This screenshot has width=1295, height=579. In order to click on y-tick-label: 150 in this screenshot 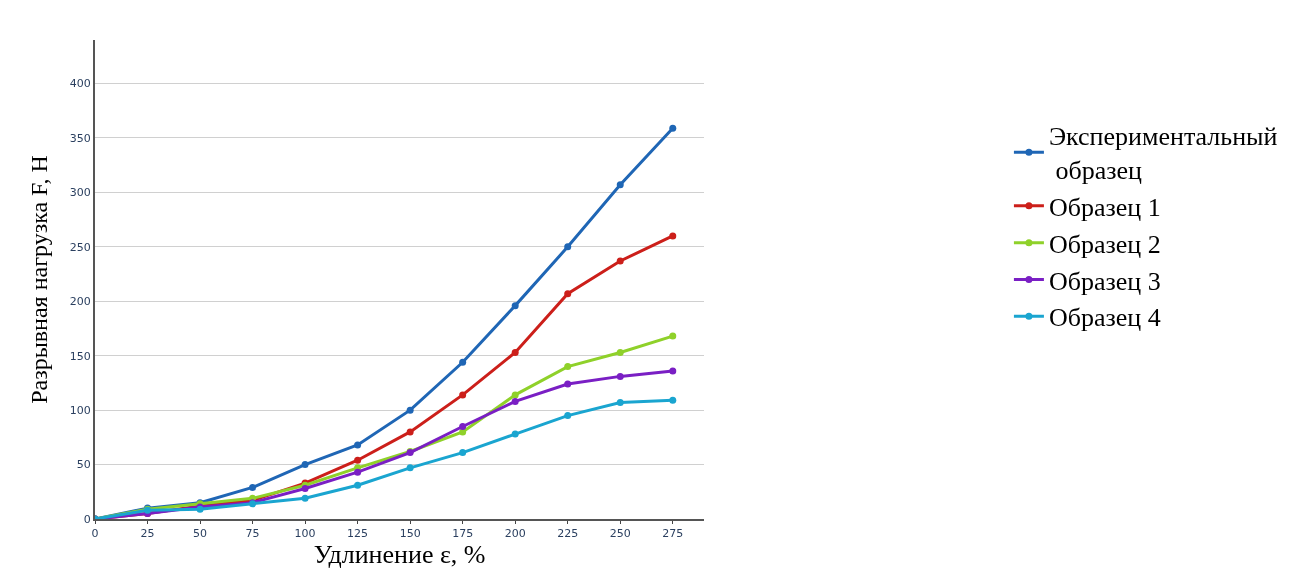, I will do `click(80, 356)`.